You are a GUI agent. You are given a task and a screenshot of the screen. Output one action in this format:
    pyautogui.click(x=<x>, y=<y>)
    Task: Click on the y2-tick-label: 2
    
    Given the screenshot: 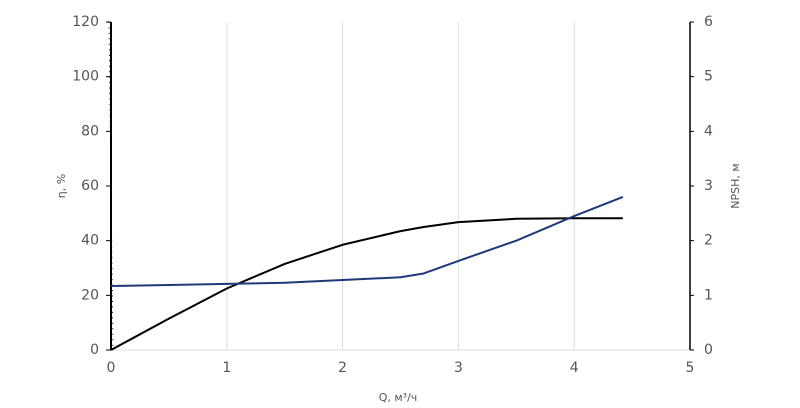 What is the action you would take?
    pyautogui.click(x=708, y=241)
    